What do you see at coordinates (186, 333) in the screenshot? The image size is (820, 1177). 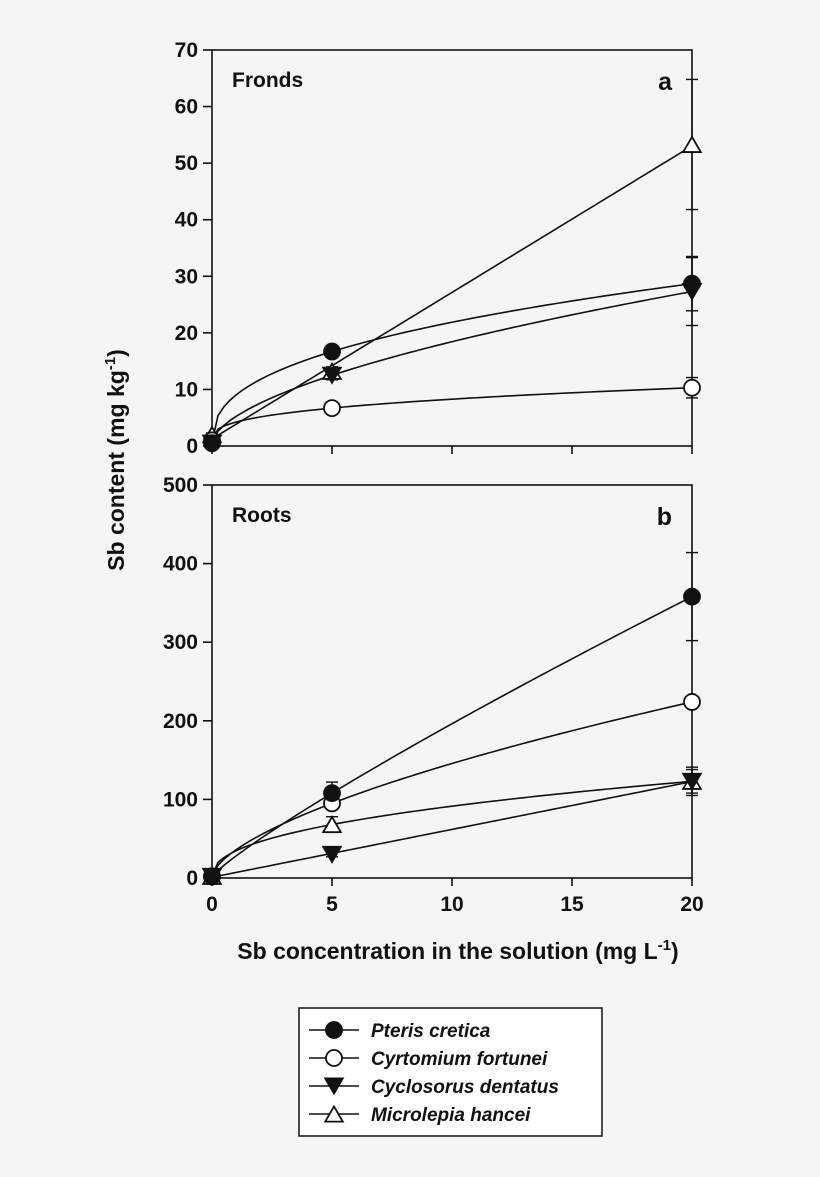 I see `y-tick-label: 20` at bounding box center [186, 333].